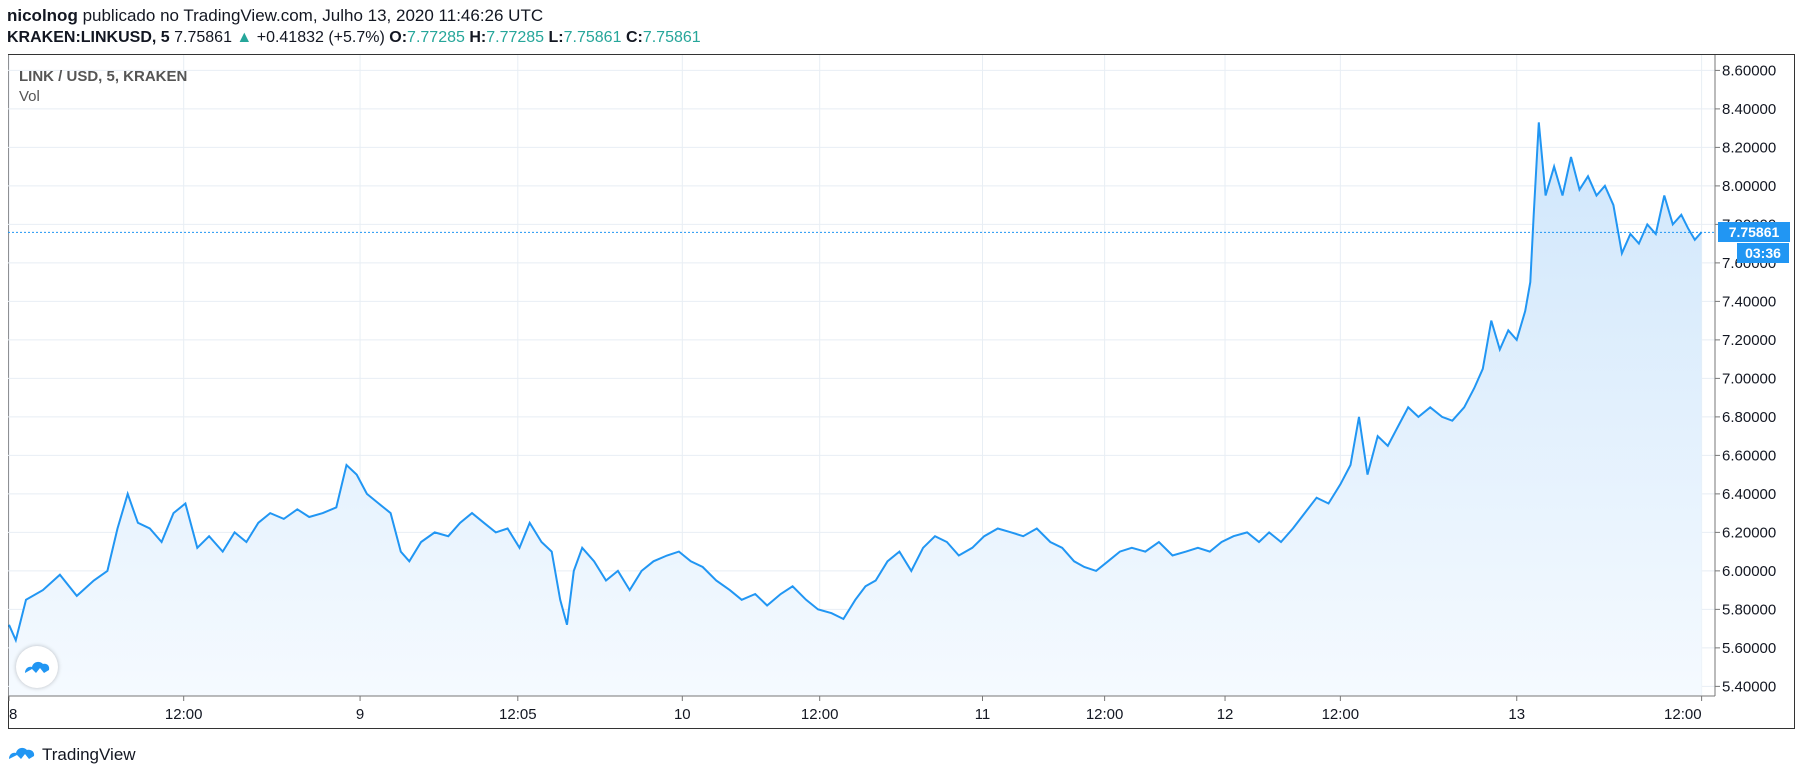 Image resolution: width=1805 pixels, height=778 pixels. Describe the element at coordinates (320, 37) in the screenshot. I see `change-value: +0.41832 (+5.7%)` at that location.